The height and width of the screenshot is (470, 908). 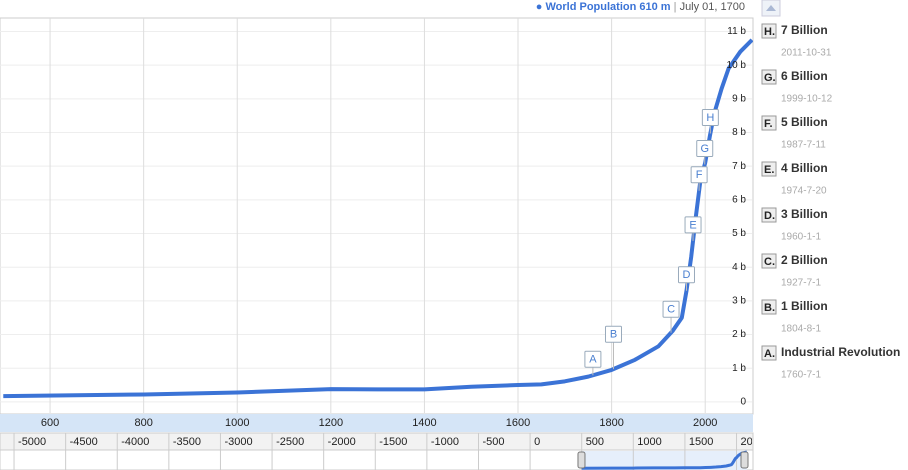 I want to click on annotation-letter: H., so click(x=769, y=32).